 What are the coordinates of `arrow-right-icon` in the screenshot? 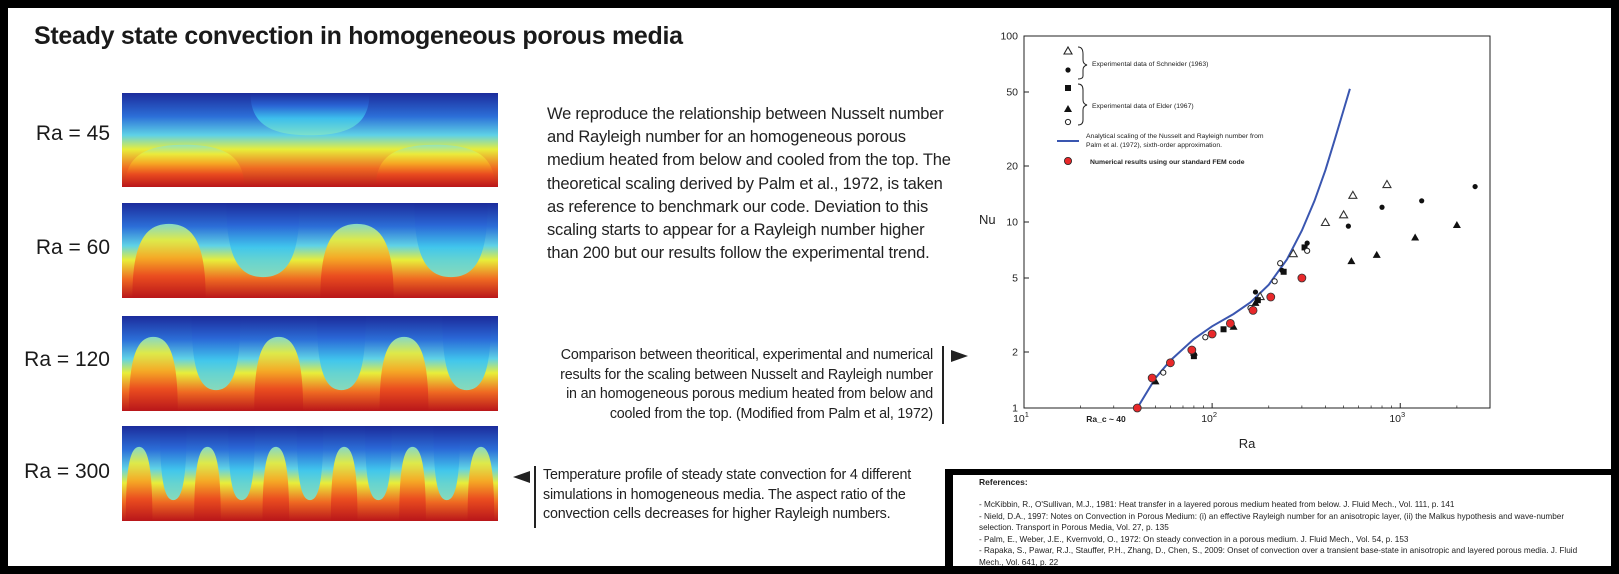 It's located at (959, 356).